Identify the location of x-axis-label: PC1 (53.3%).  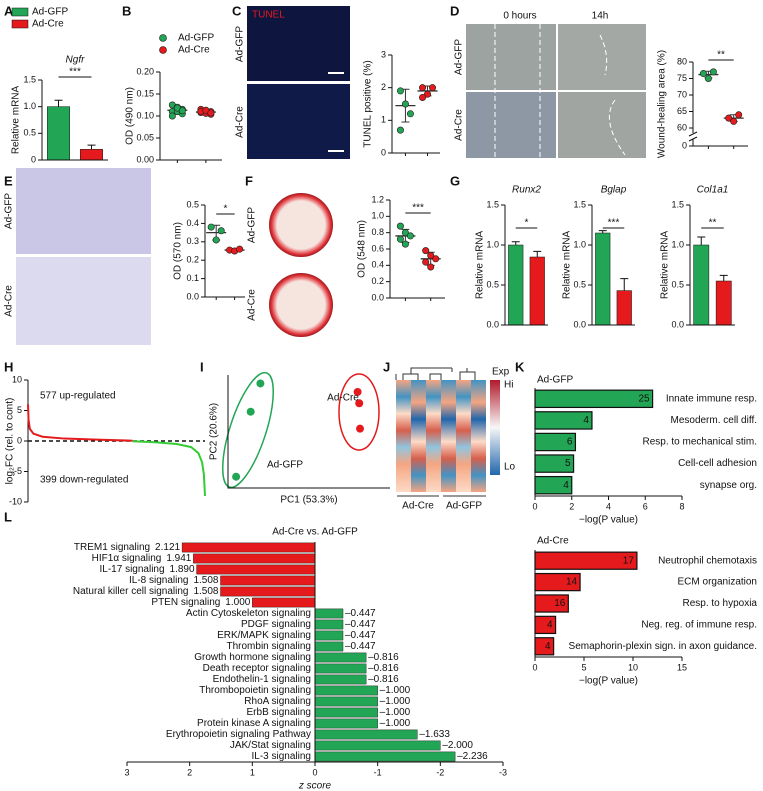
(308, 500).